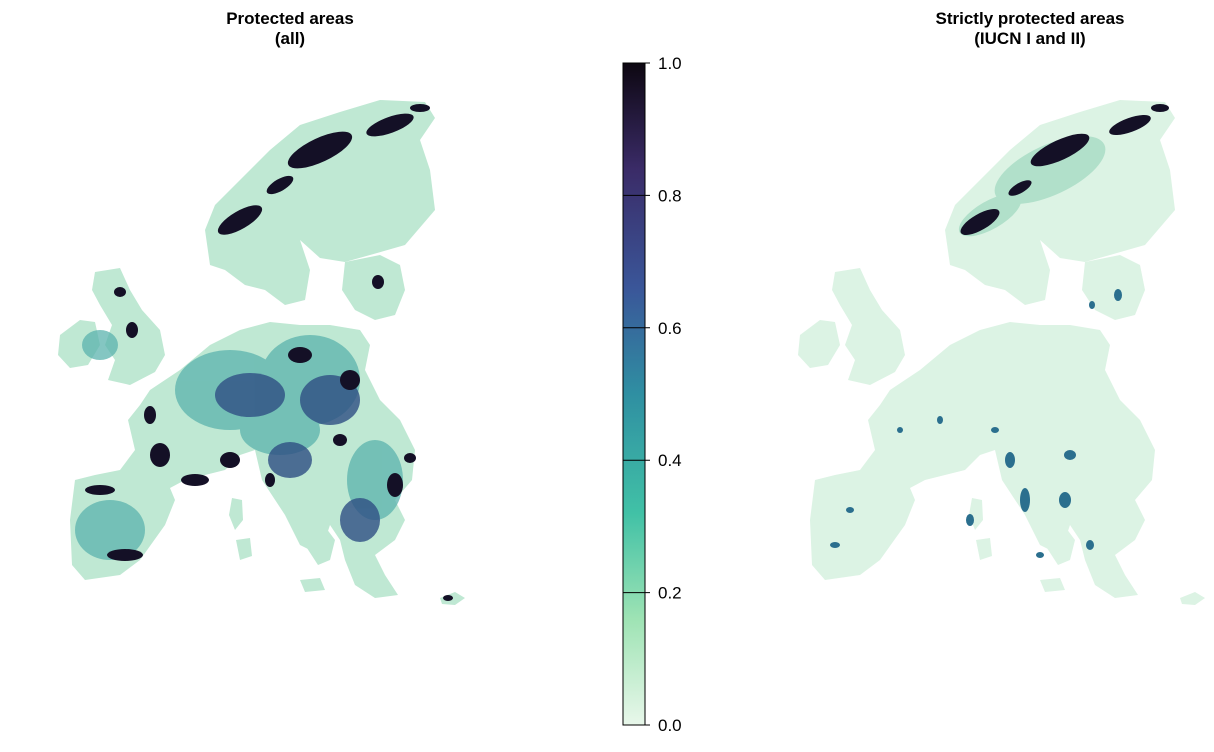  I want to click on colorbar-ticks: 0.0 0.2 0.4 0.6 0.8 1.0, so click(652, 394).